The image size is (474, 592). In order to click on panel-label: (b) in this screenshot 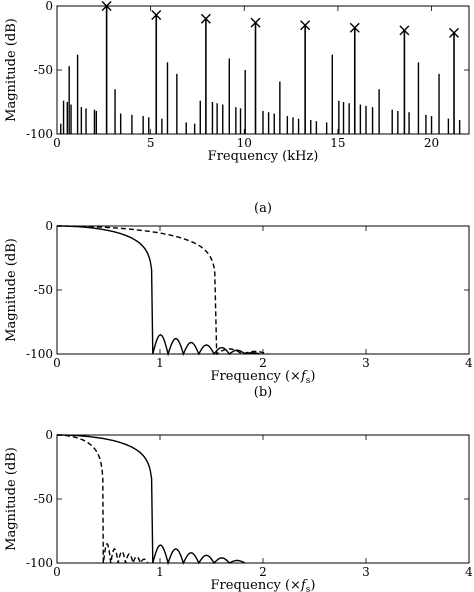, I will do `click(263, 392)`.